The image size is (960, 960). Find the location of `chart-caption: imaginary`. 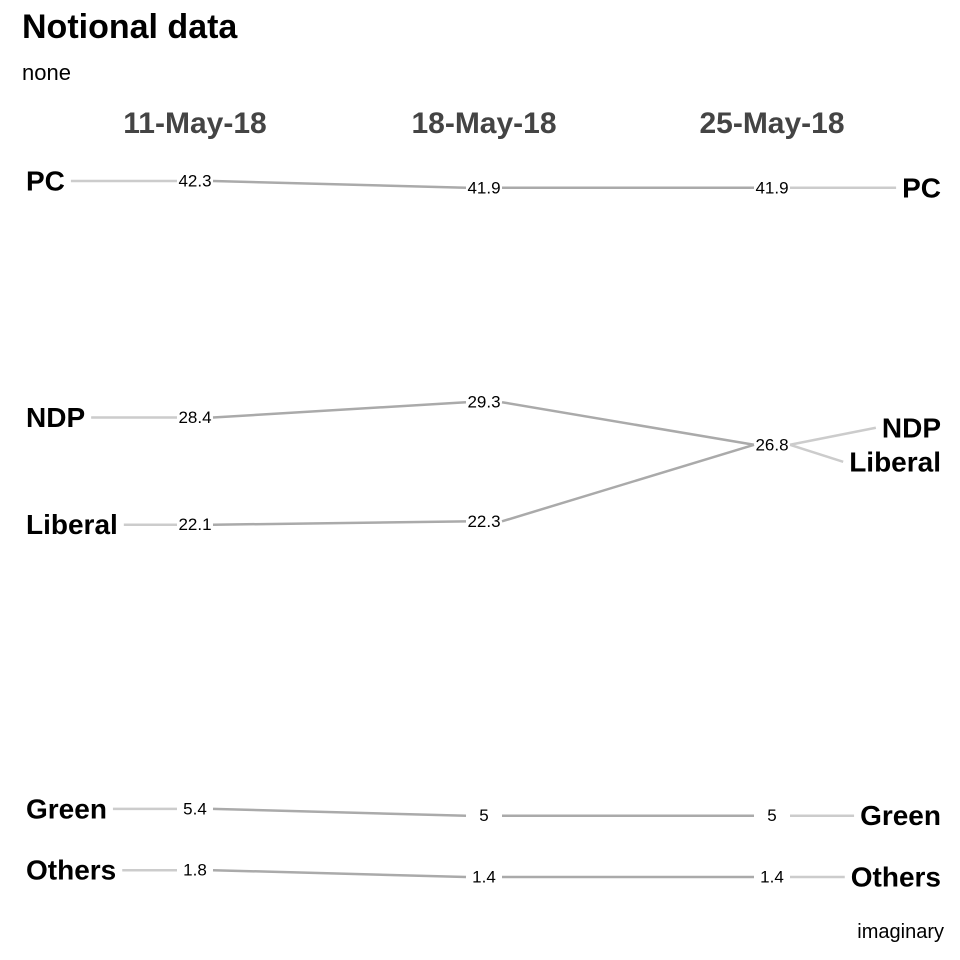

chart-caption: imaginary is located at coordinates (900, 932).